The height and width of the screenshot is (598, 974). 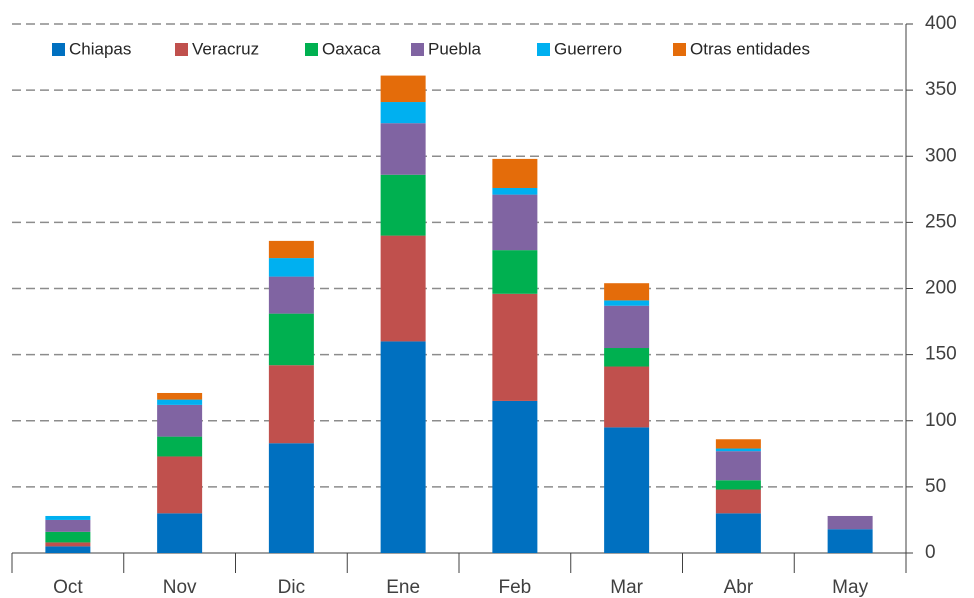 I want to click on y-tick-label: 150, so click(x=941, y=354).